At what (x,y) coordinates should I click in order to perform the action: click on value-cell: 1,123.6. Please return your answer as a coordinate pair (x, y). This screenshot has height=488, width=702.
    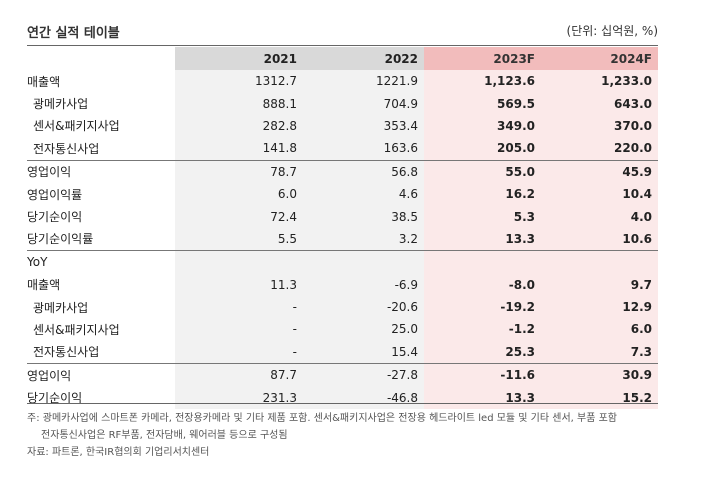
    Looking at the image, I should click on (482, 81).